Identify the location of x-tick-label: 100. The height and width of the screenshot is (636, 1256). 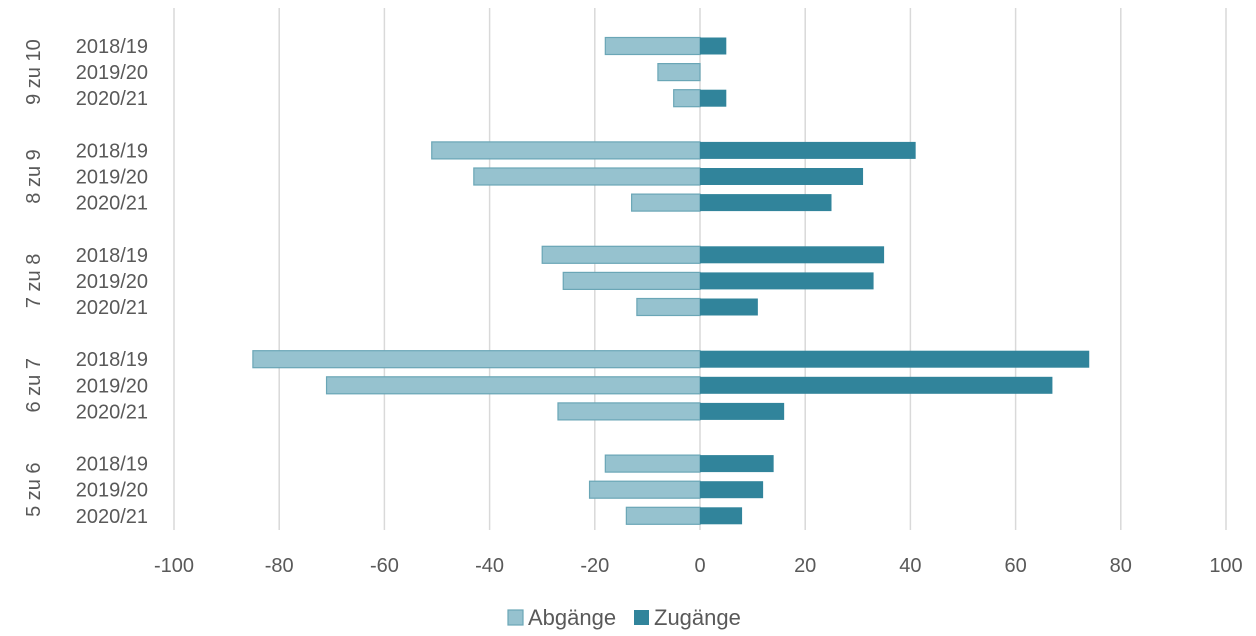
(1225, 566).